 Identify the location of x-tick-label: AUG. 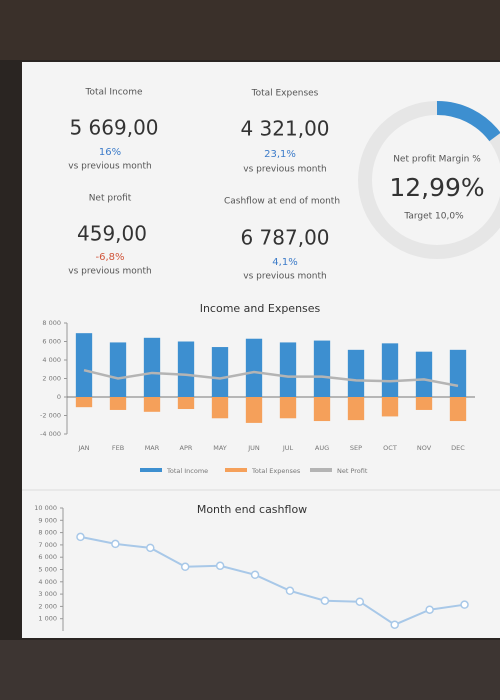
(322, 448).